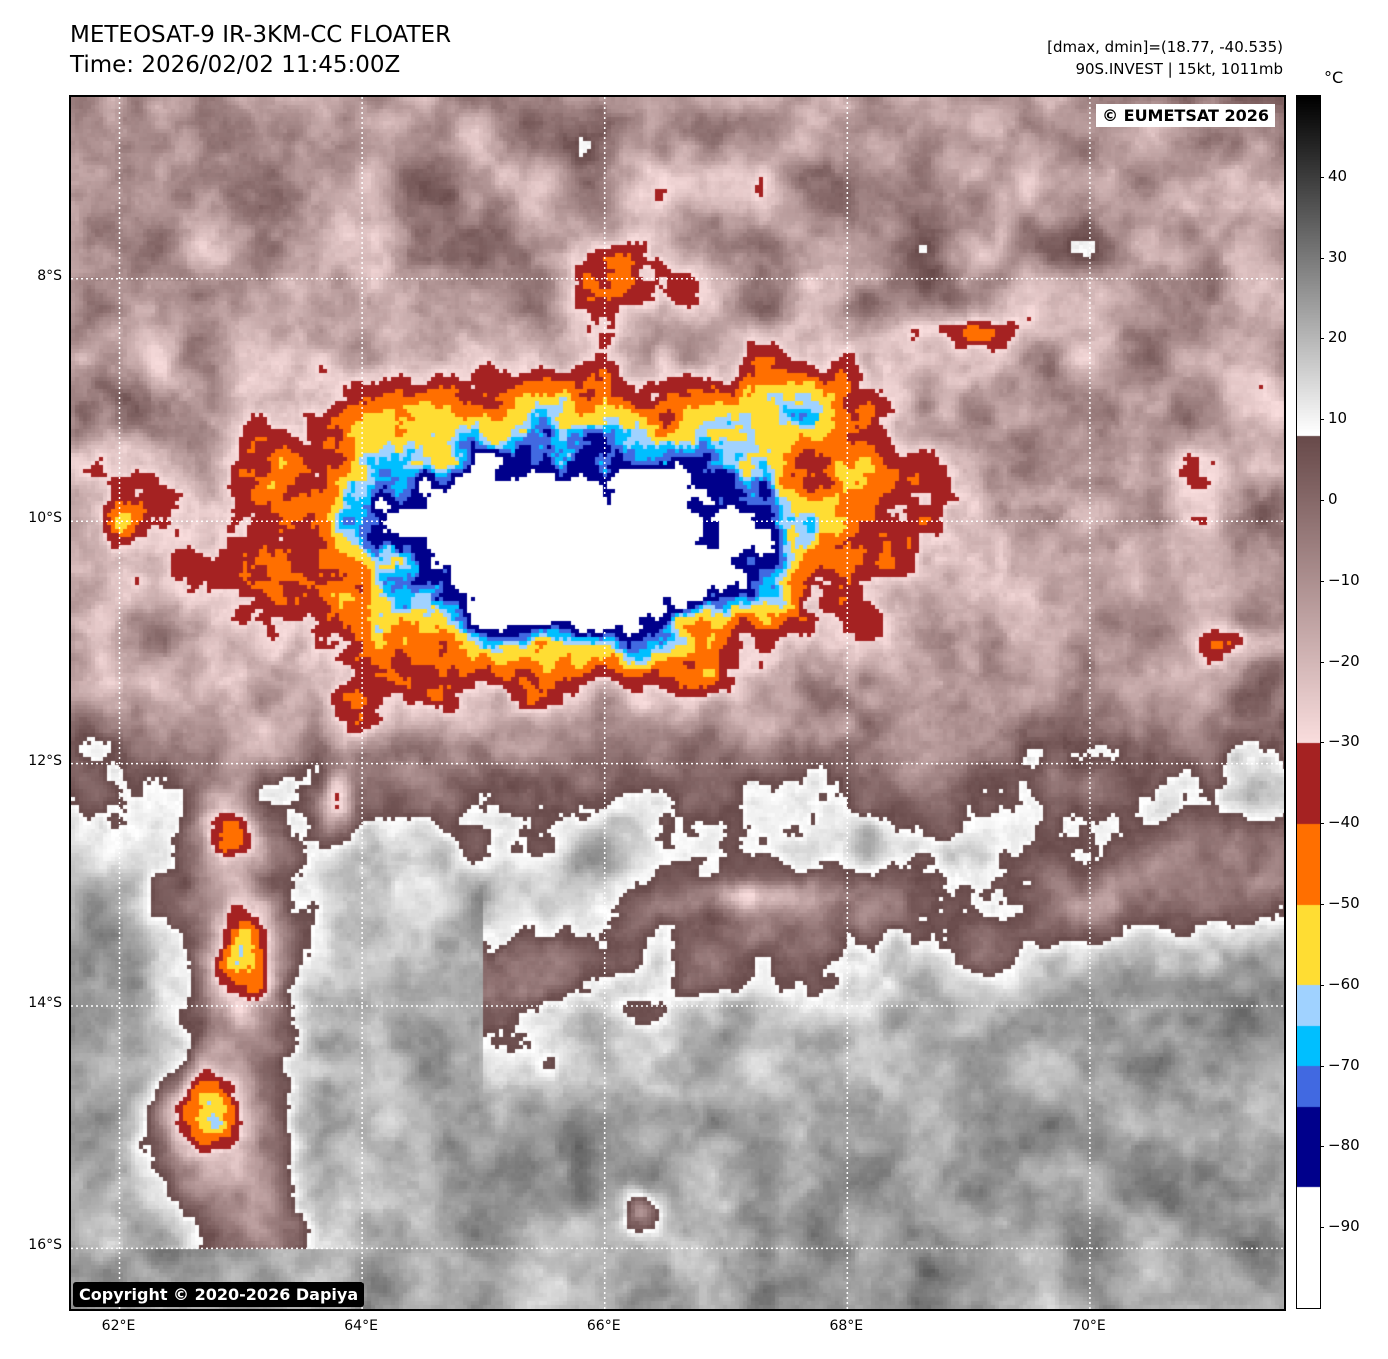  Describe the element at coordinates (1344, 741) in the screenshot. I see `colorbar-tick-label: −30` at that location.